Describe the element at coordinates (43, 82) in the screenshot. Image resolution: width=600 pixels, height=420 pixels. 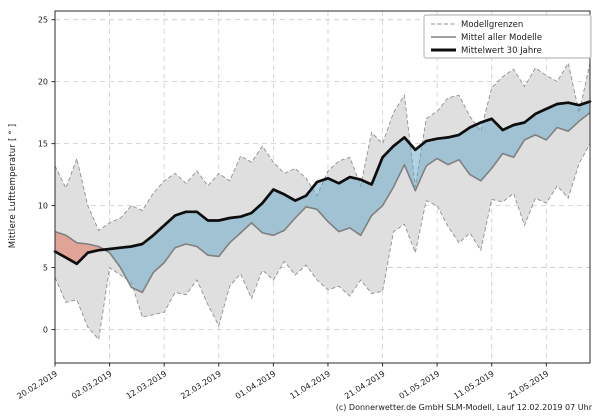
I see `y-tick-label: 20` at that location.